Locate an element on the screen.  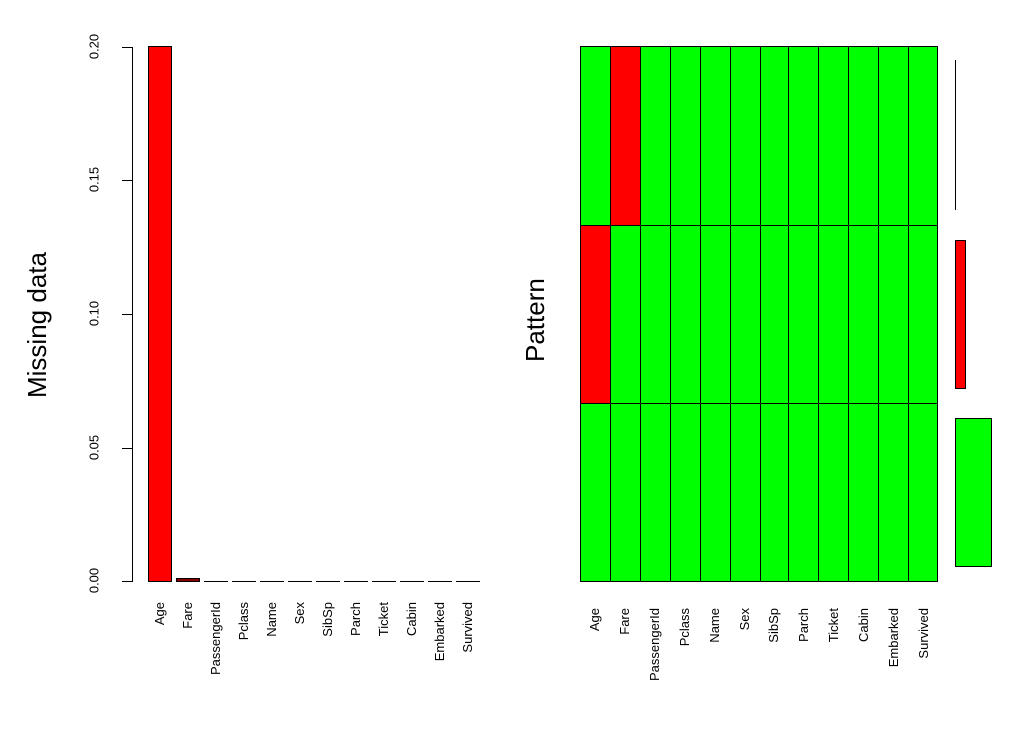
bar-sex is located at coordinates (300, 581).